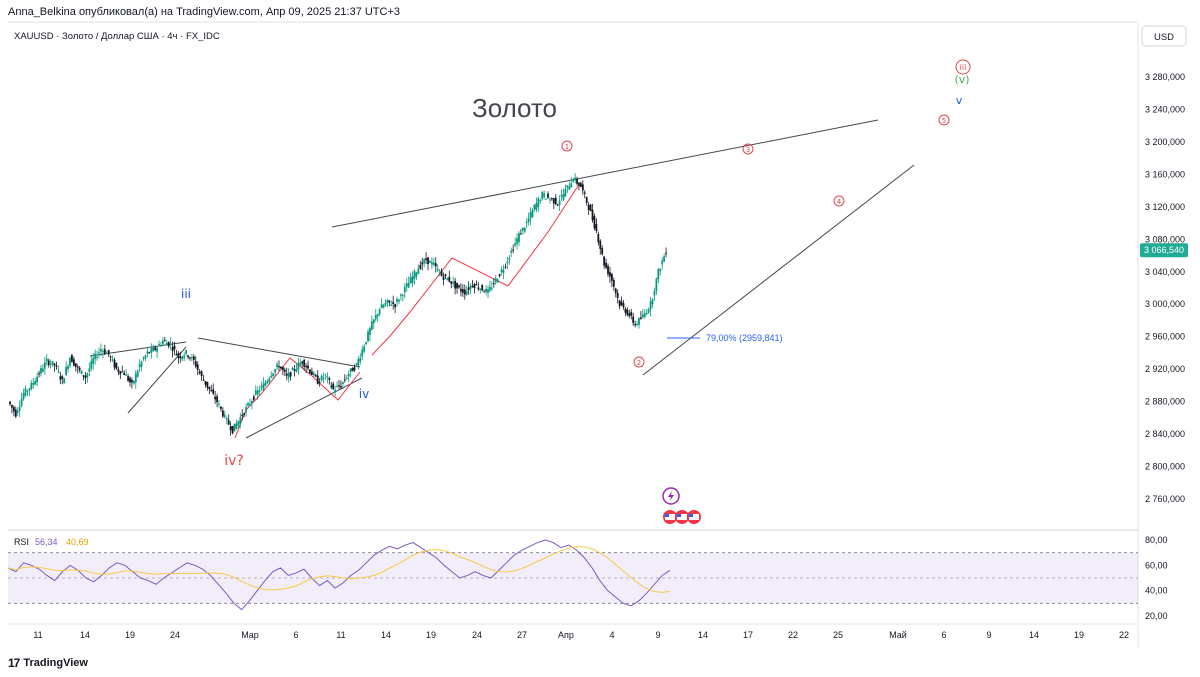  Describe the element at coordinates (431, 635) in the screenshot. I see `time-axis-tick: 19` at that location.